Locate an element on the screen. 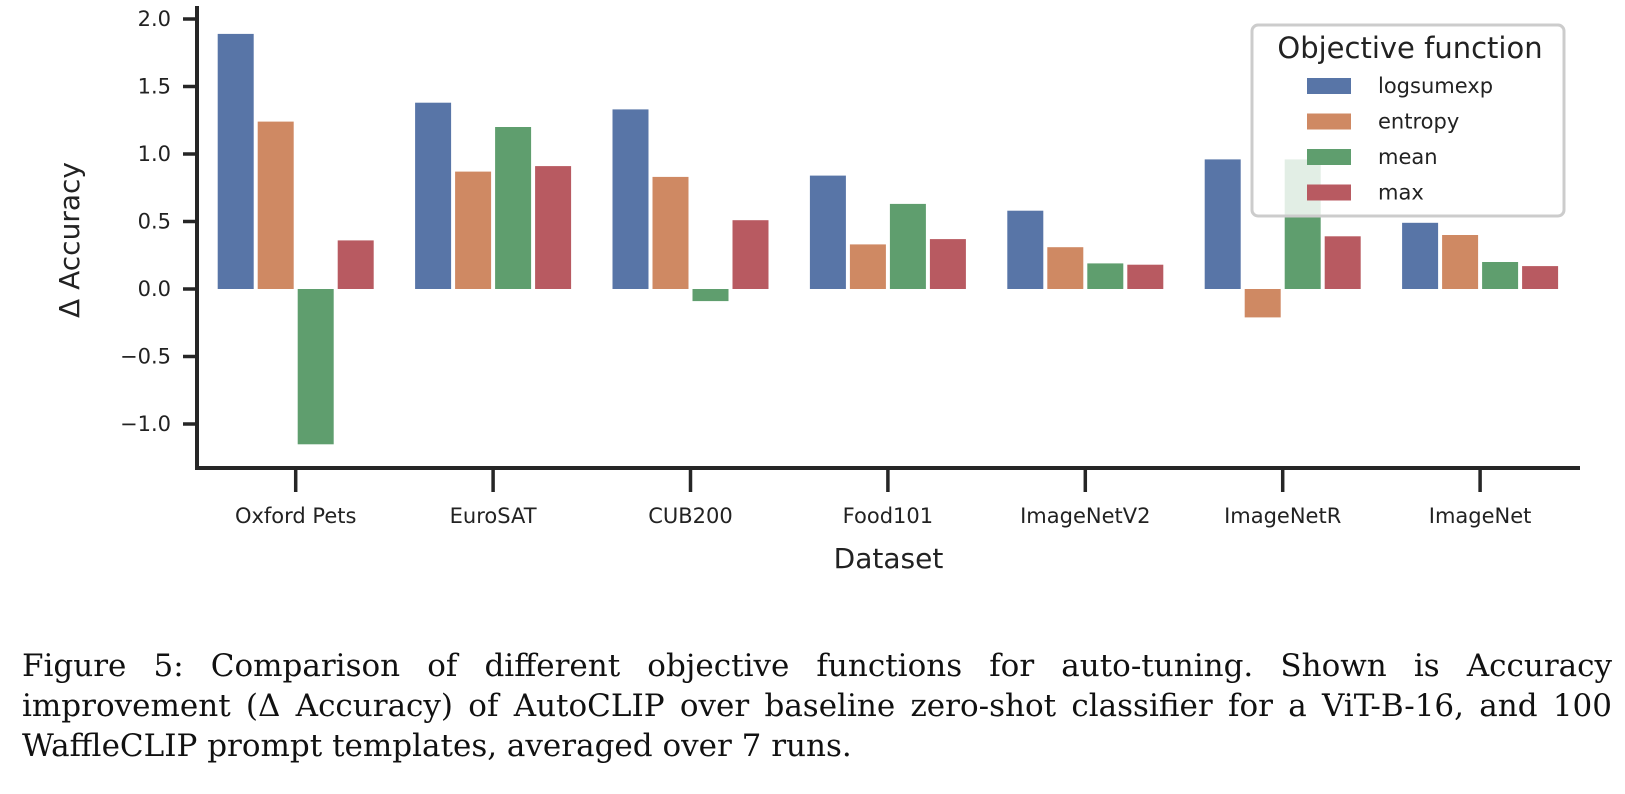  y-axis-title: Δ Accuracy is located at coordinates (69, 240).